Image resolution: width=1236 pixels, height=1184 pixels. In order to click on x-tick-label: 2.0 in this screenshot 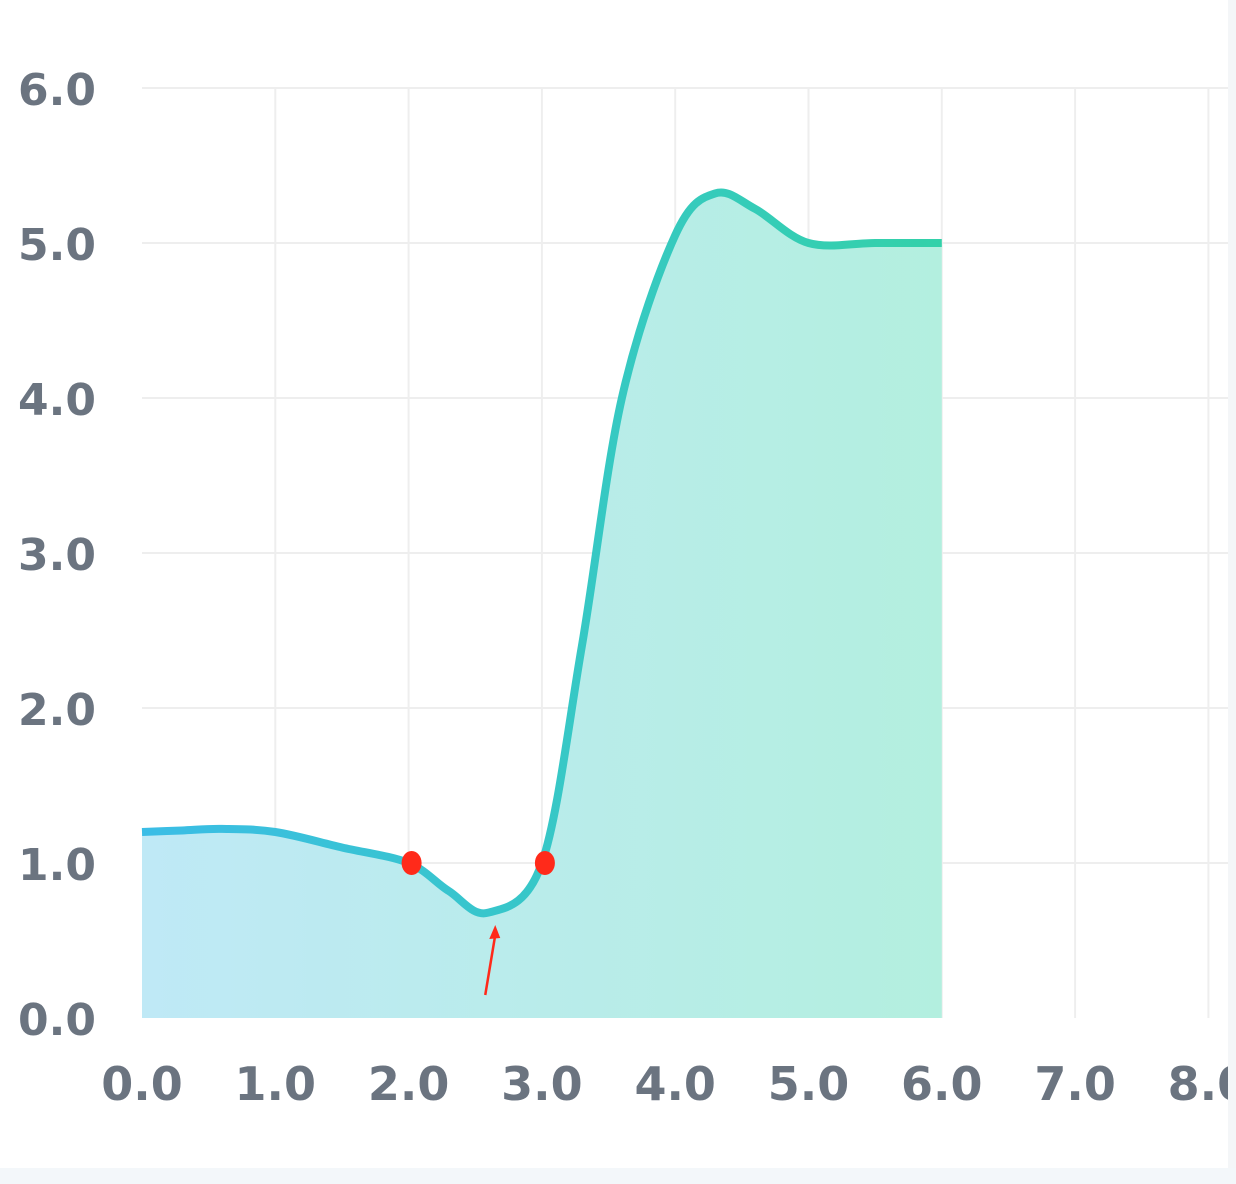, I will do `click(409, 1084)`.